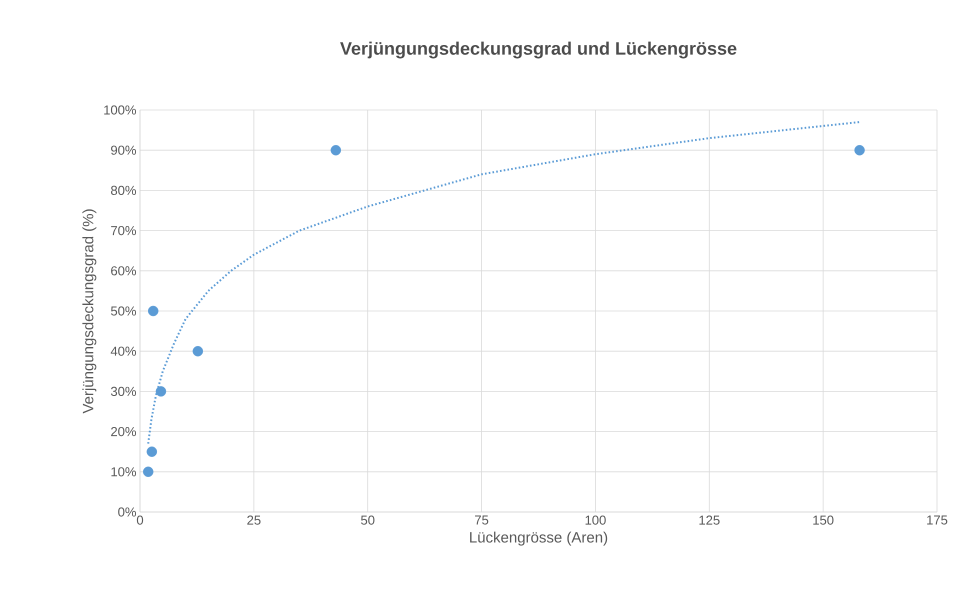 This screenshot has height=608, width=964. What do you see at coordinates (123, 190) in the screenshot?
I see `y-tick-label: 80%` at bounding box center [123, 190].